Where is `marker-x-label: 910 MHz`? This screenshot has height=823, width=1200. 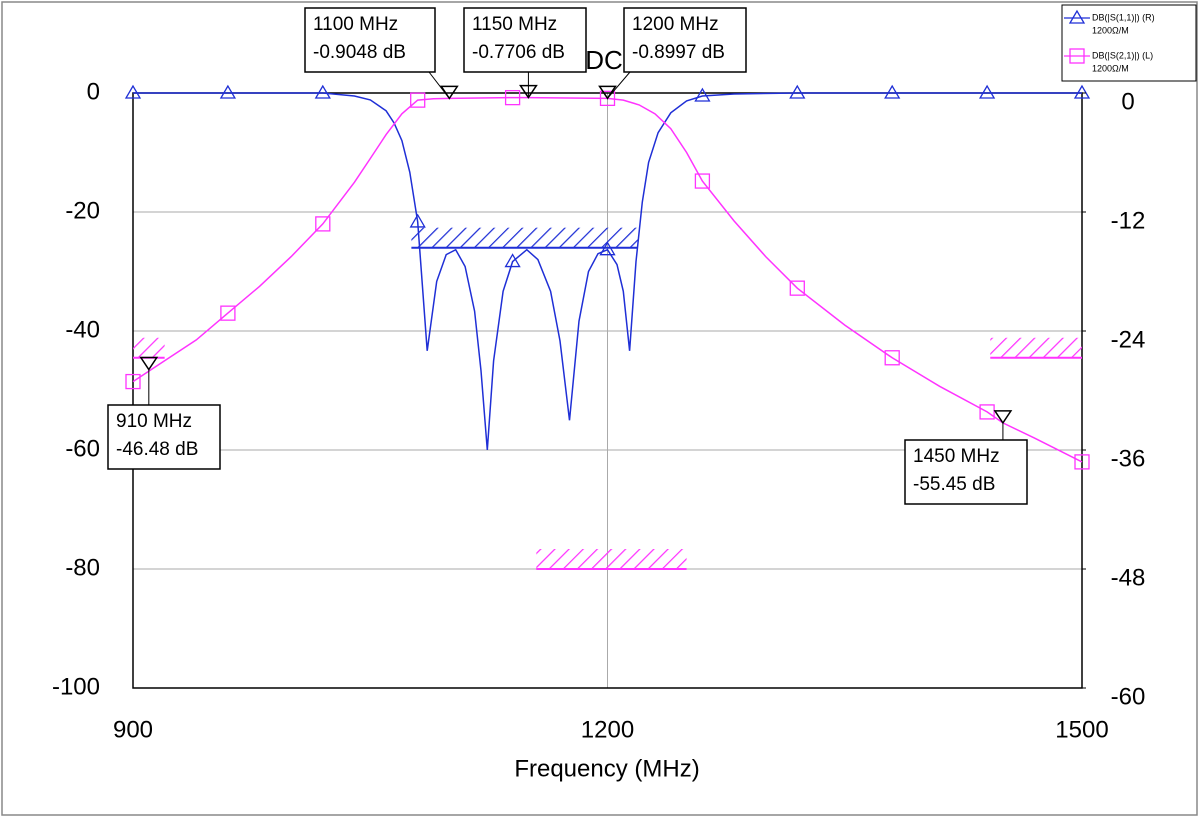
marker-x-label: 910 MHz is located at coordinates (154, 421).